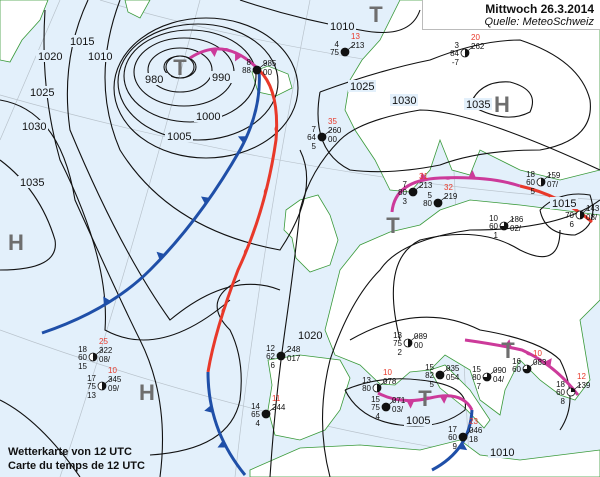 The width and height of the screenshot is (600, 477). I want to click on station-r: 083, so click(540, 362).